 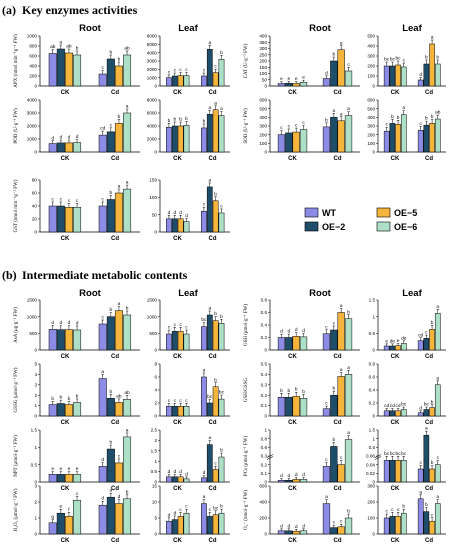 I want to click on y-tick-label: 0.4, so click(x=264, y=325).